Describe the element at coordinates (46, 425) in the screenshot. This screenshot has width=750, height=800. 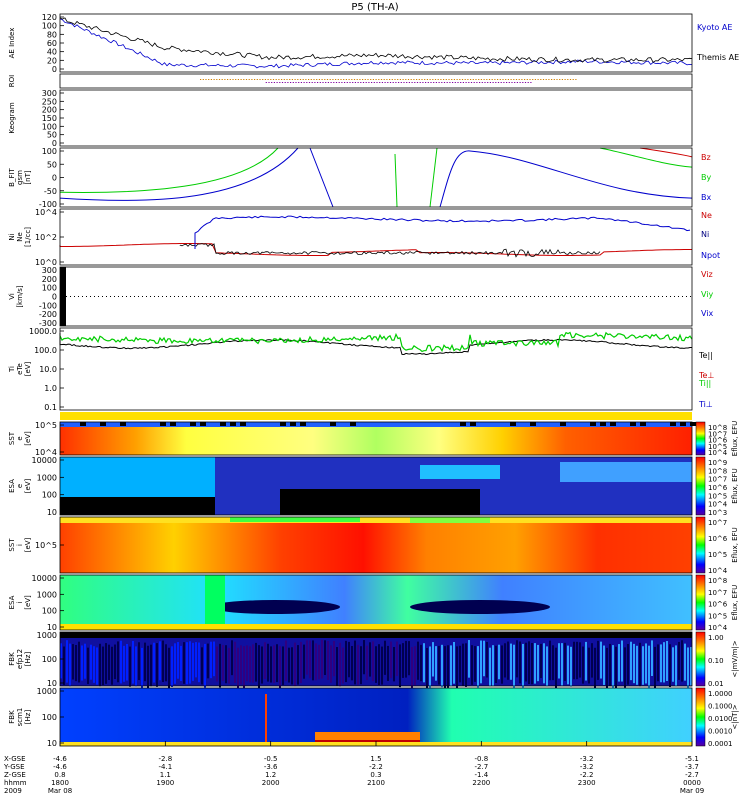
I see `ytick-sst-e: 10^5` at that location.